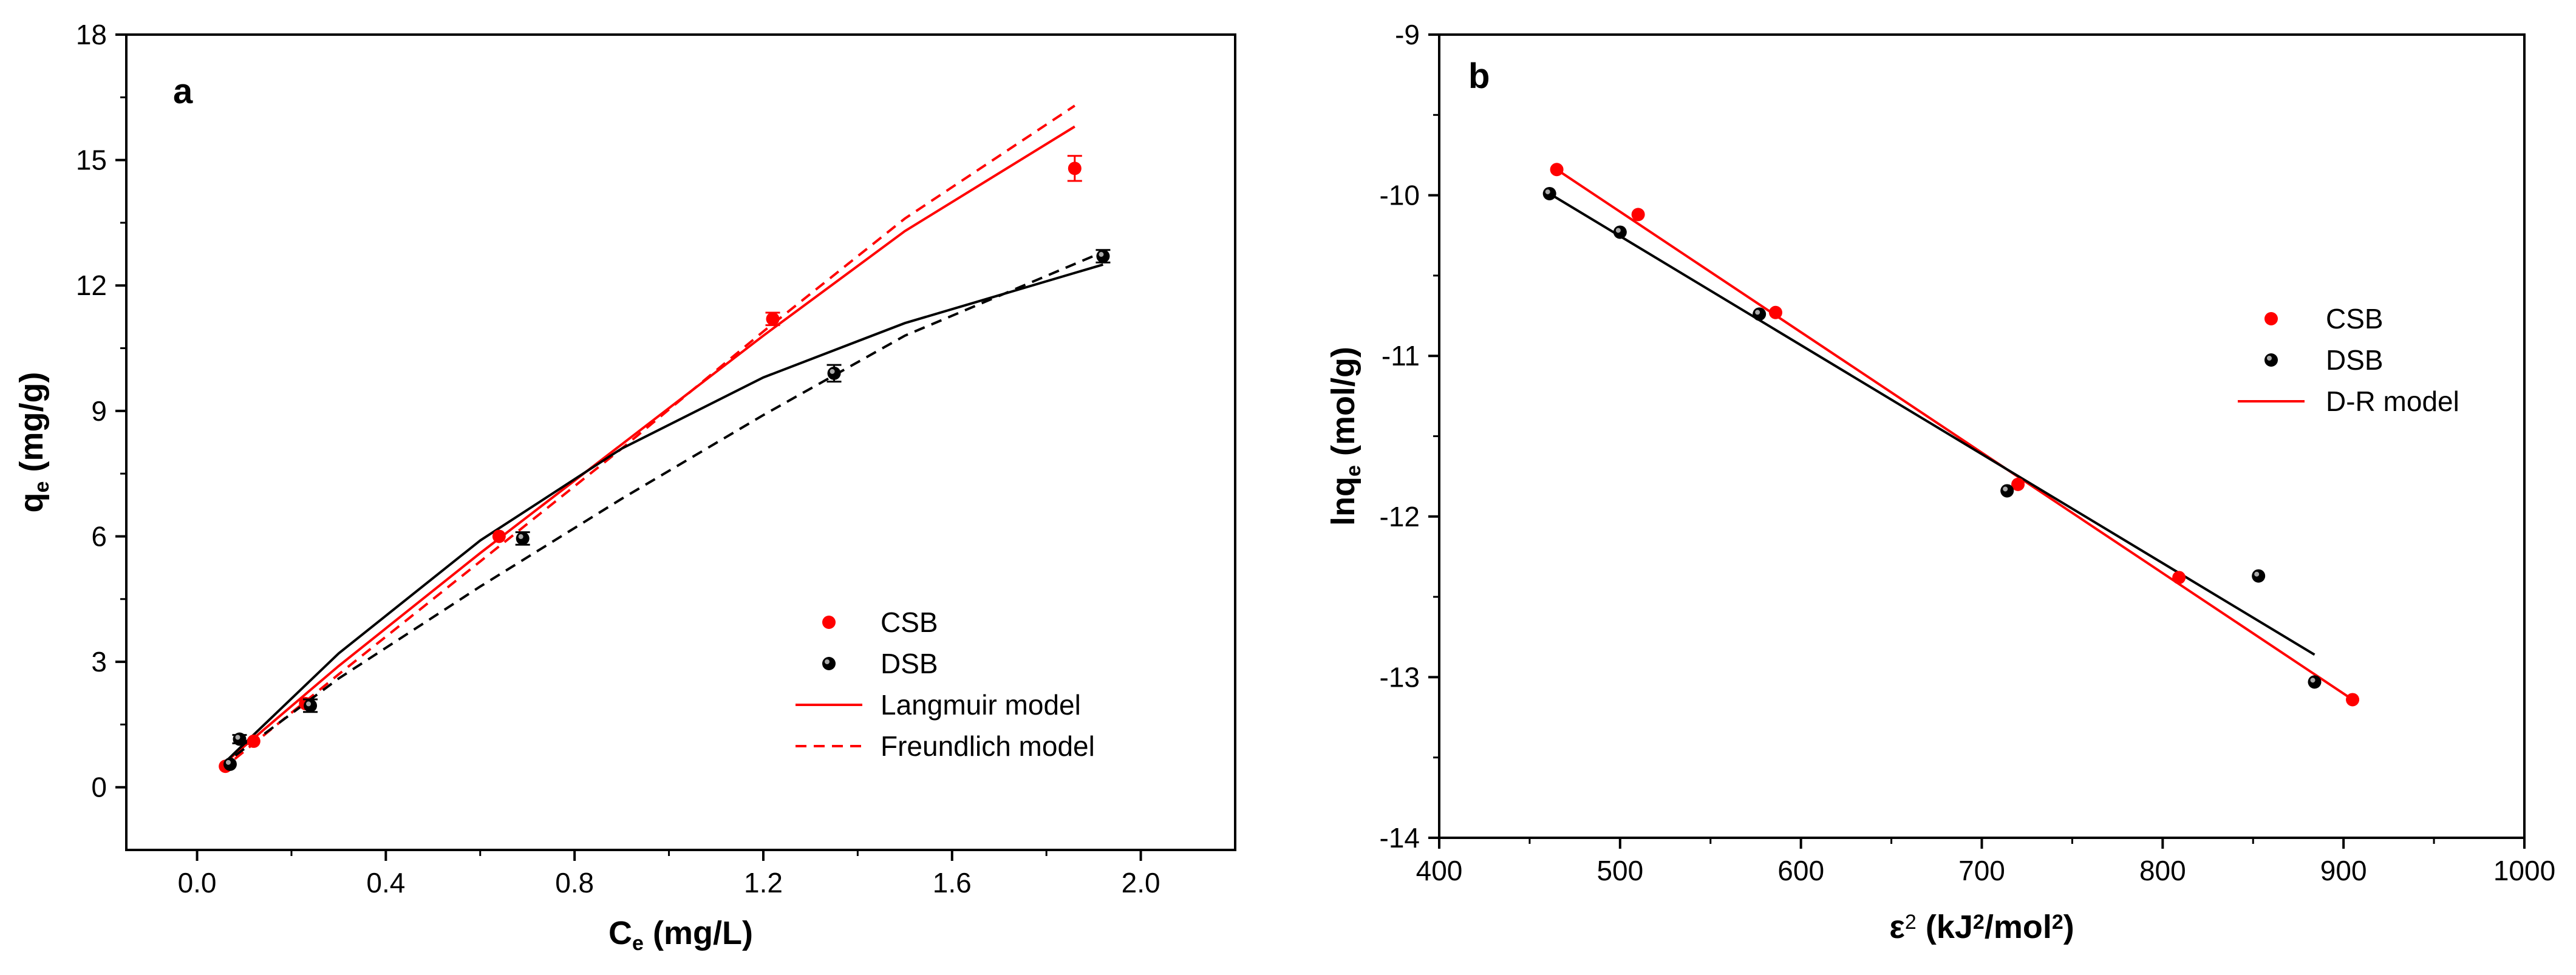  I want to click on pb-x-axis-label-main: ε, so click(1897, 927).